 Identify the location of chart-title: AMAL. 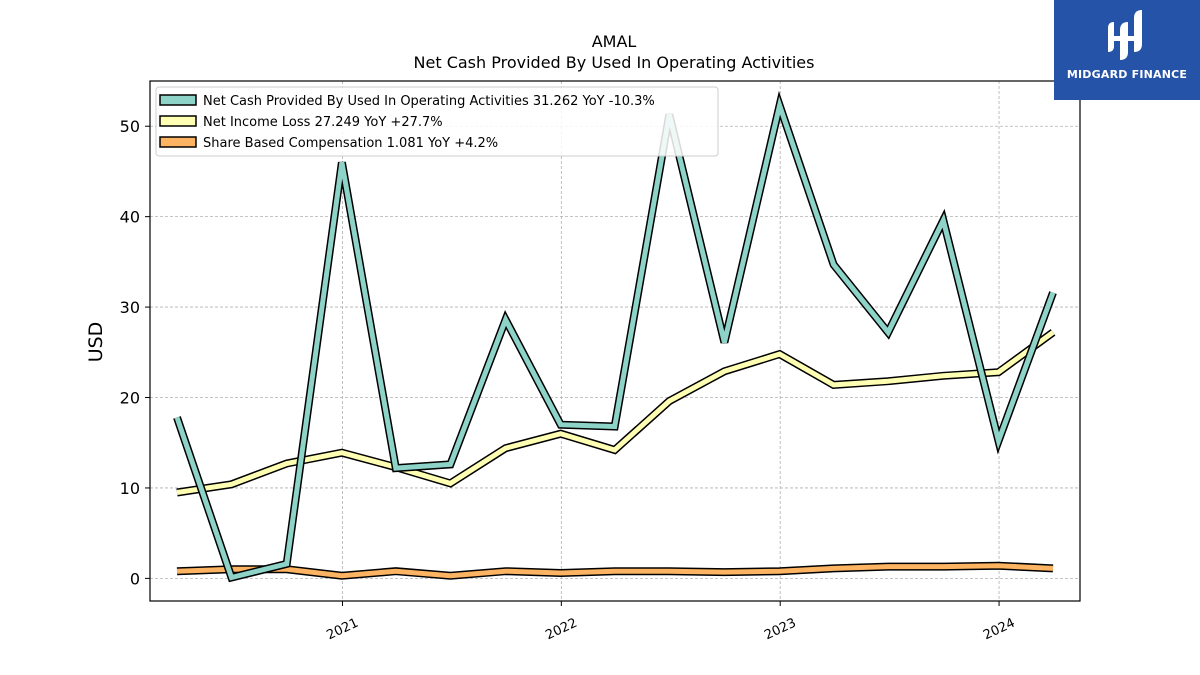
(614, 41).